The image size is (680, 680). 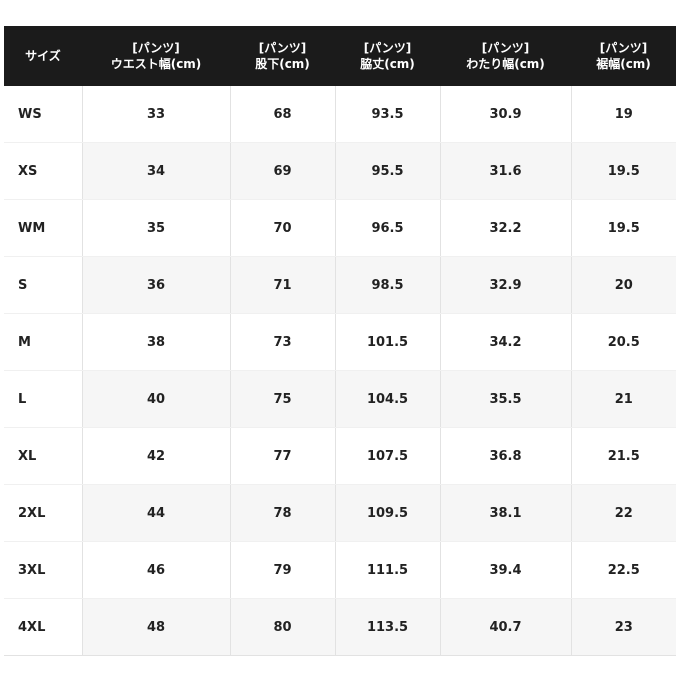 I want to click on size-cell: S, so click(x=43, y=285).